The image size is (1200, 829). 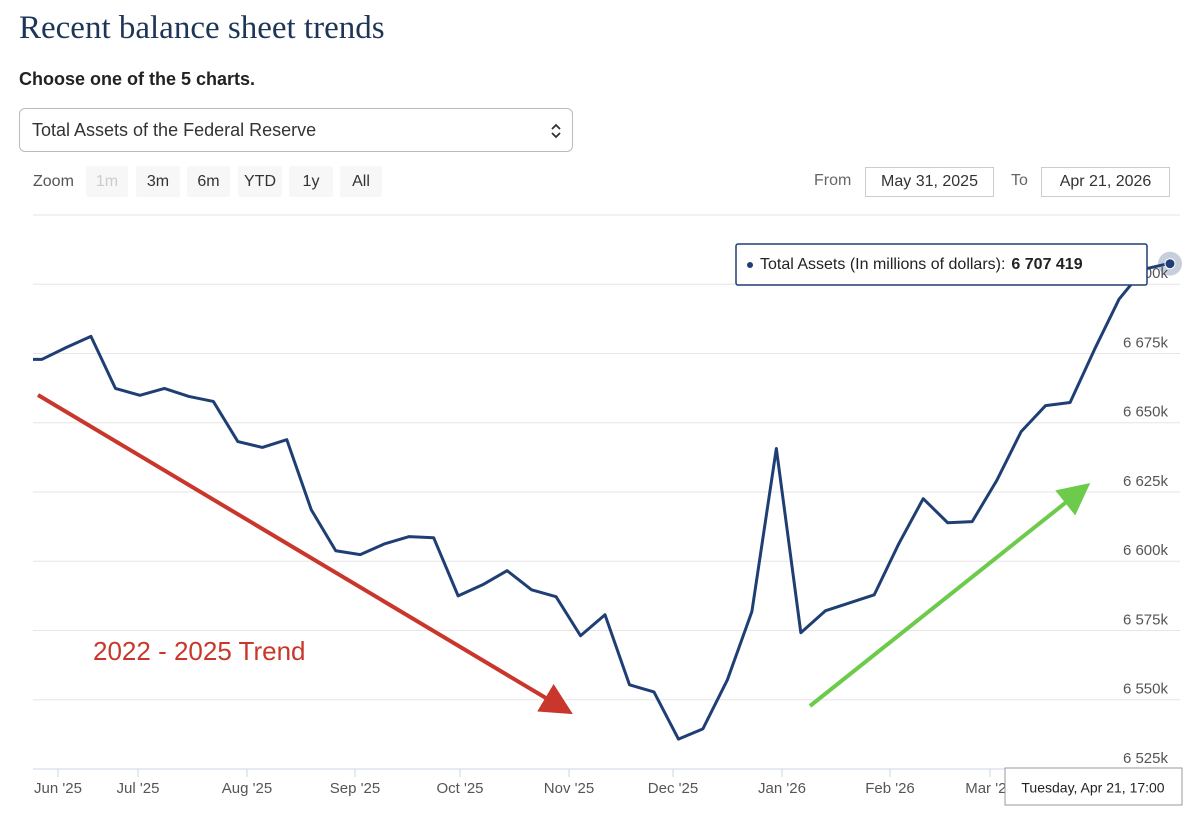 What do you see at coordinates (1146, 412) in the screenshot?
I see `y-tick-label: 6 650k` at bounding box center [1146, 412].